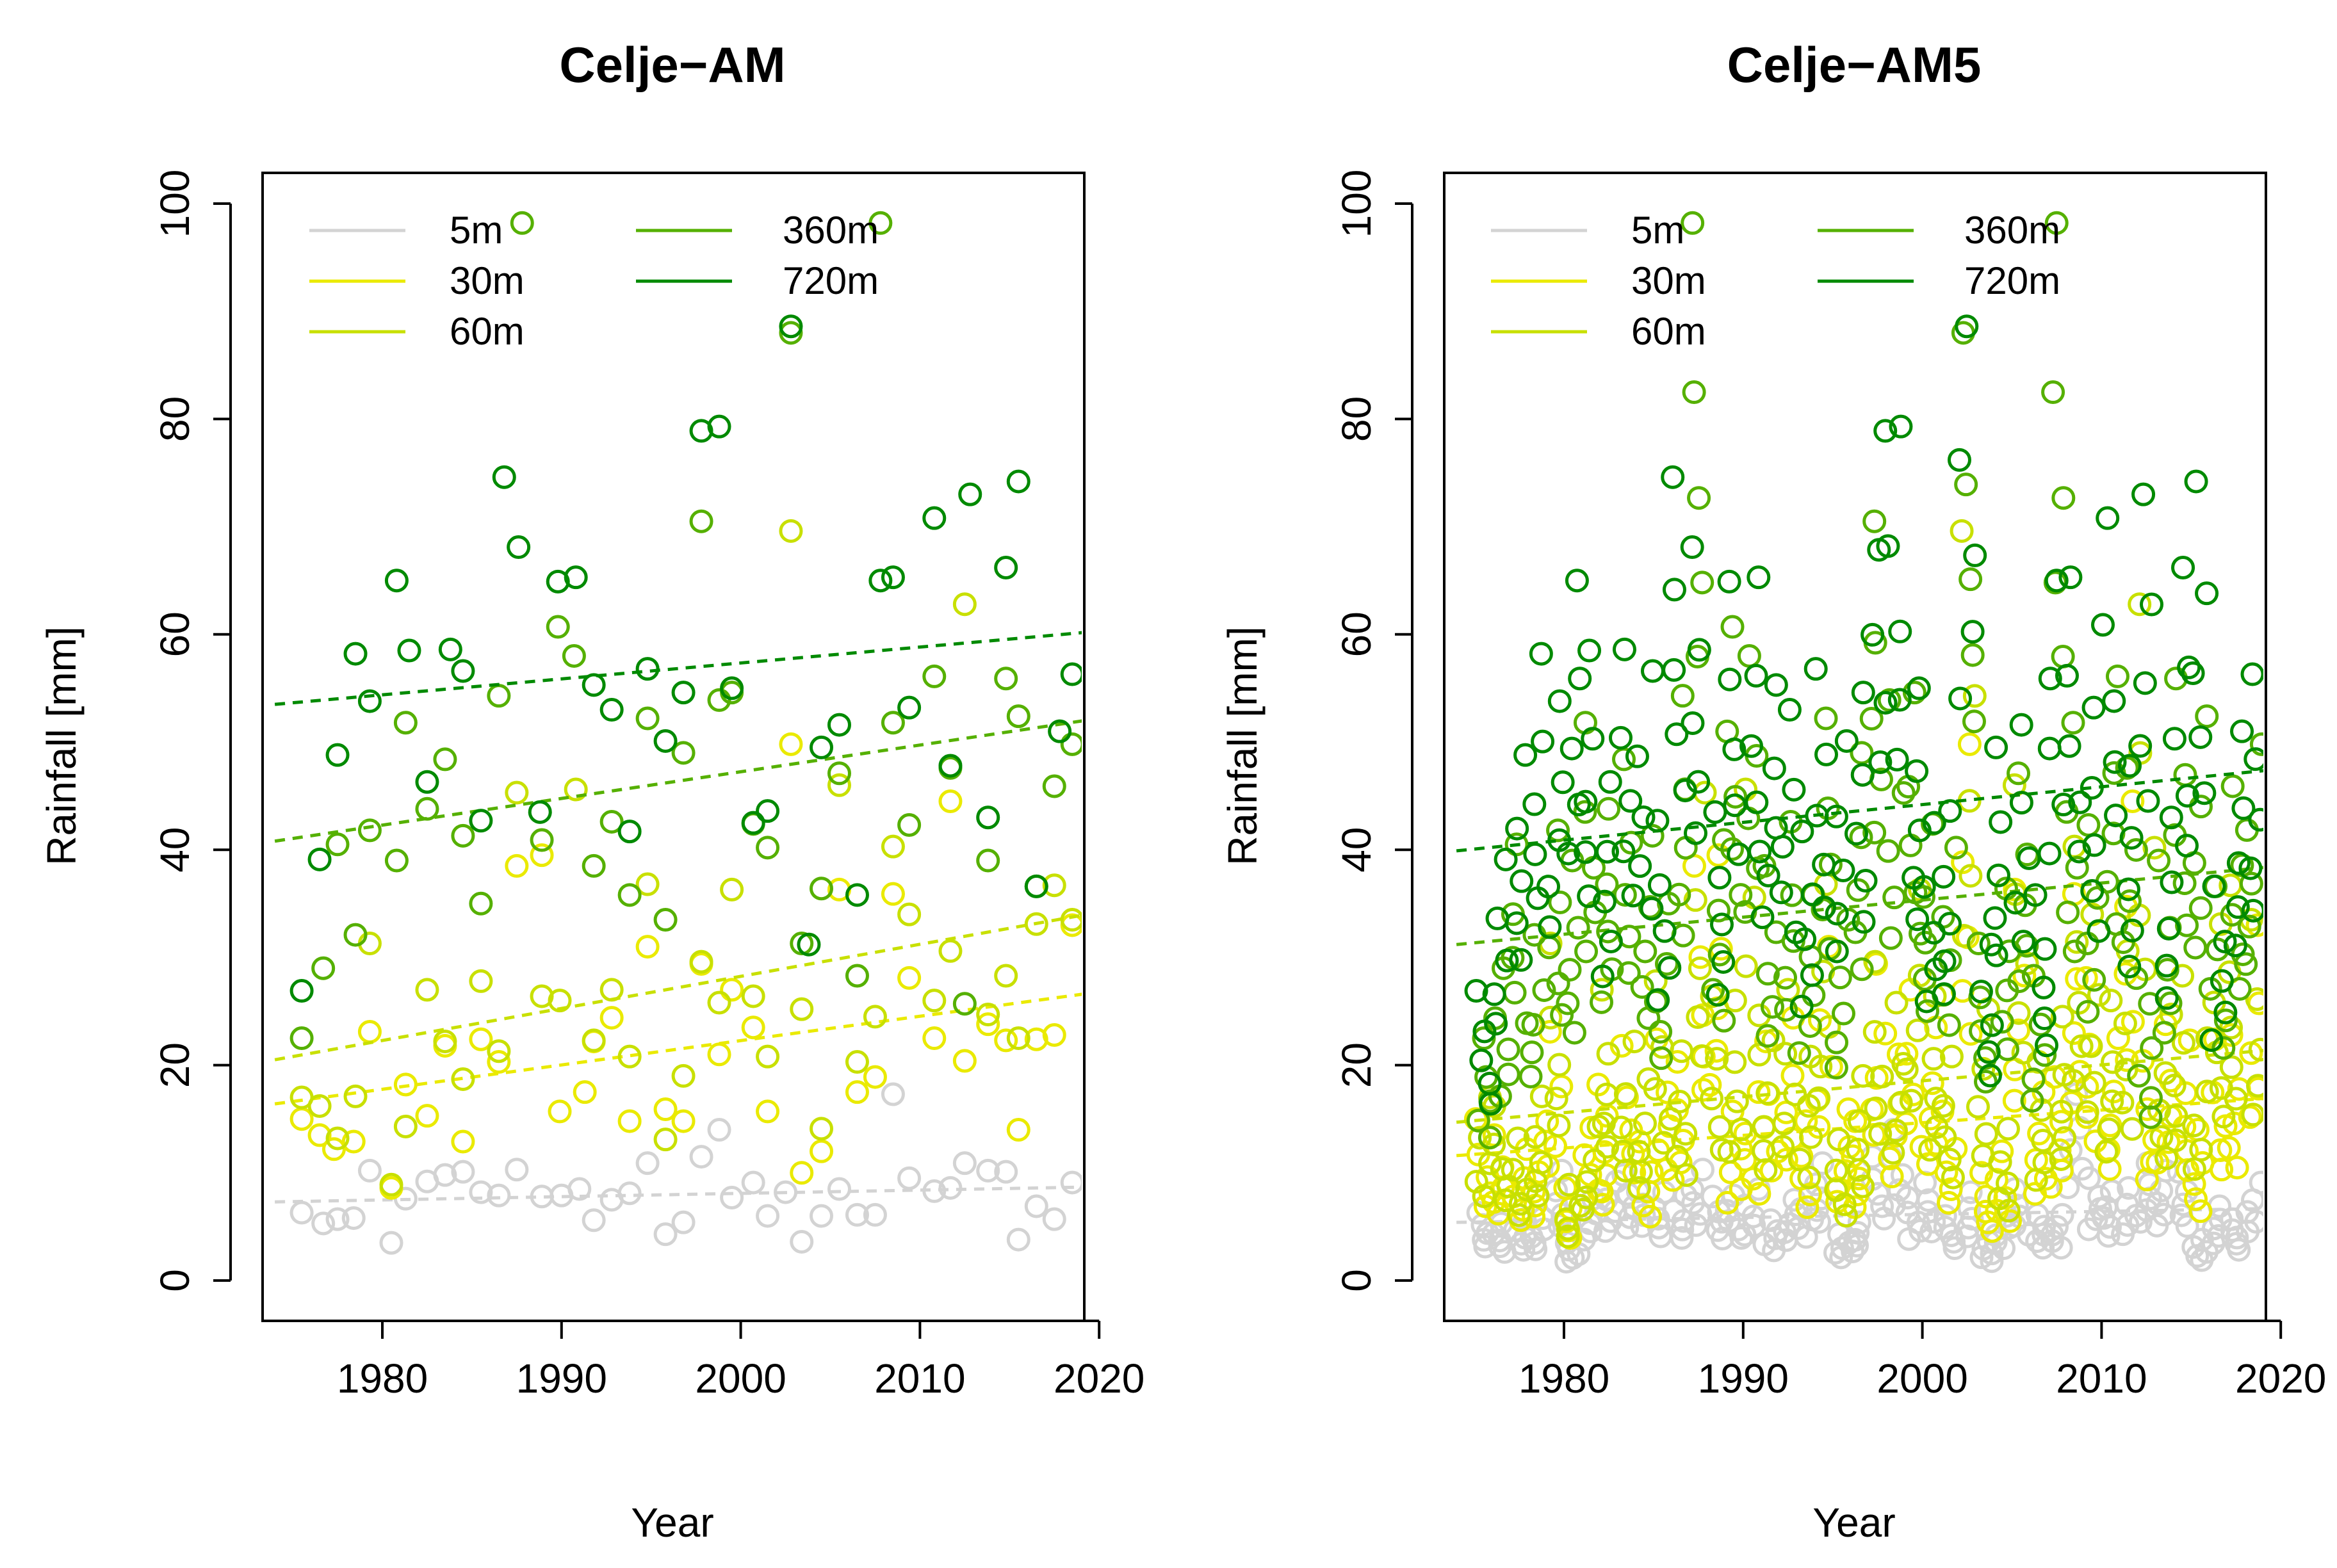 This screenshot has width=2337, height=1568. I want to click on legend-label: 5m, so click(1657, 230).